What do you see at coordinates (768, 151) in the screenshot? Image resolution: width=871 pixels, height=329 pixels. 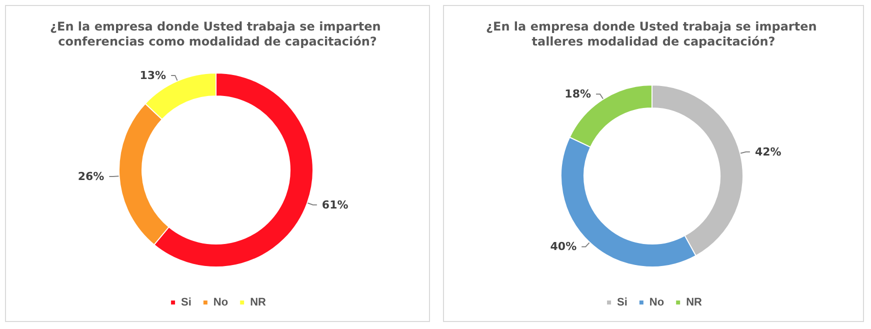 I see `data-label: 42%` at bounding box center [768, 151].